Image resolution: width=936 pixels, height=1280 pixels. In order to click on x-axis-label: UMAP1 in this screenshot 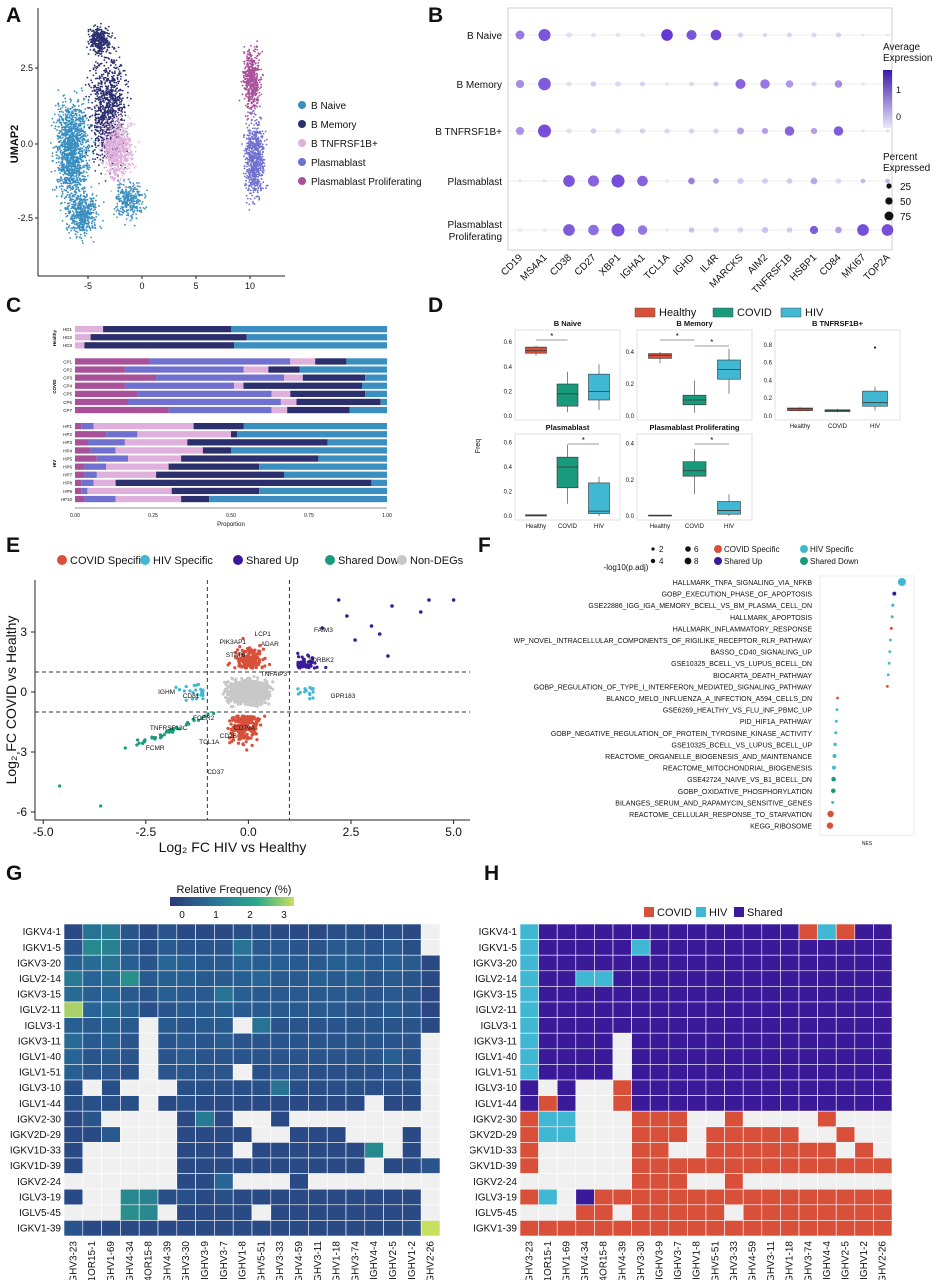, I will do `click(160, 291)`.